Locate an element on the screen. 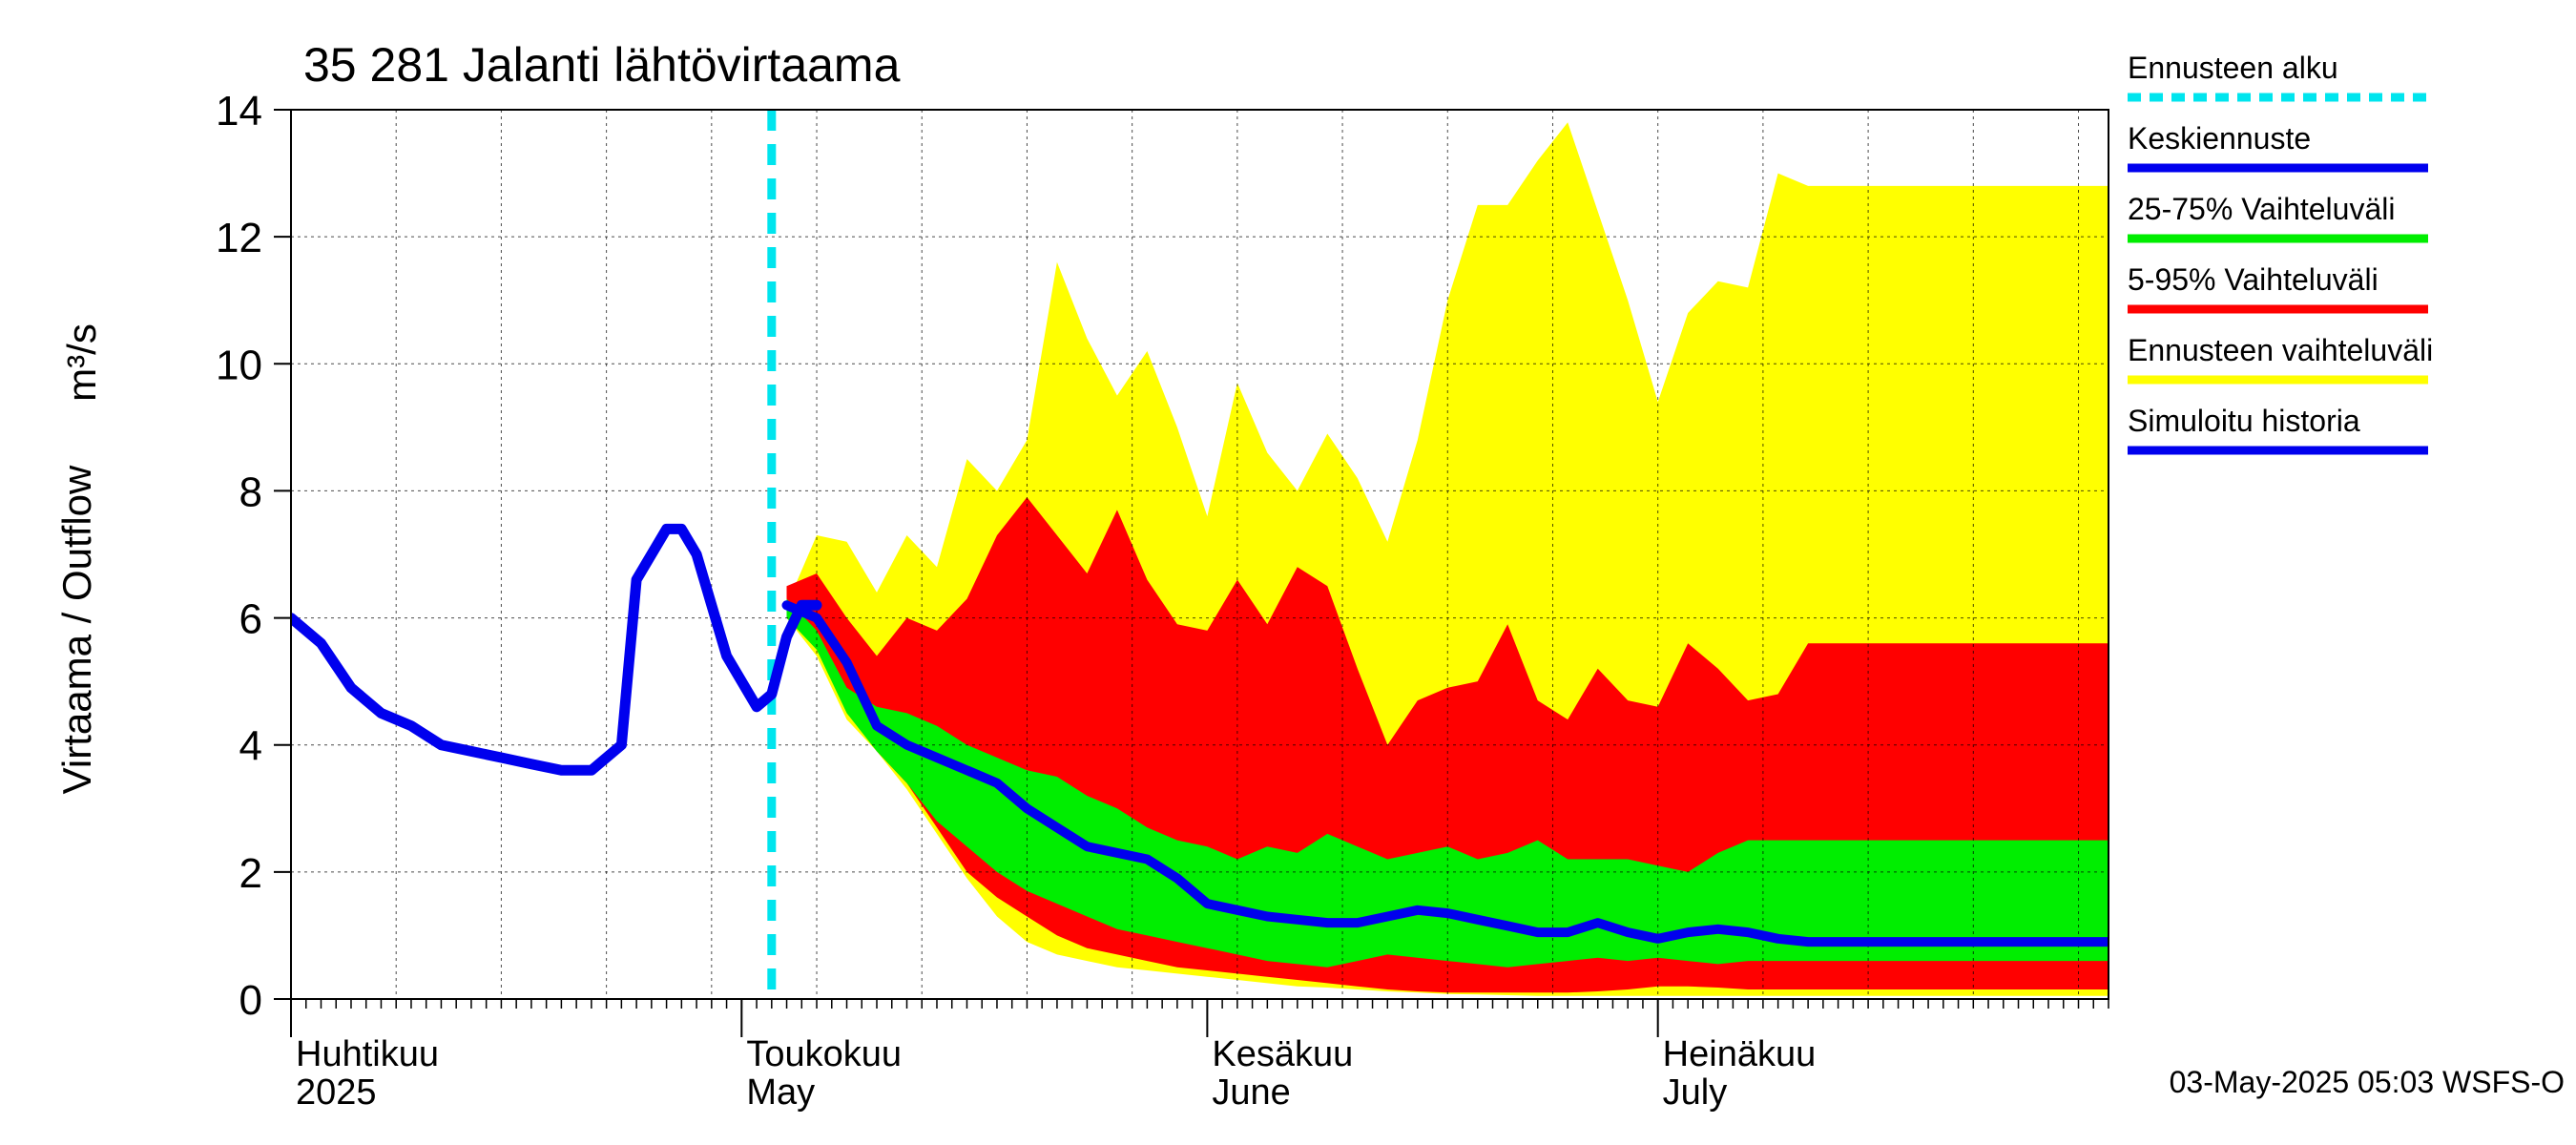  y-axis-label: Virtaama / Outflow is located at coordinates (76, 629).